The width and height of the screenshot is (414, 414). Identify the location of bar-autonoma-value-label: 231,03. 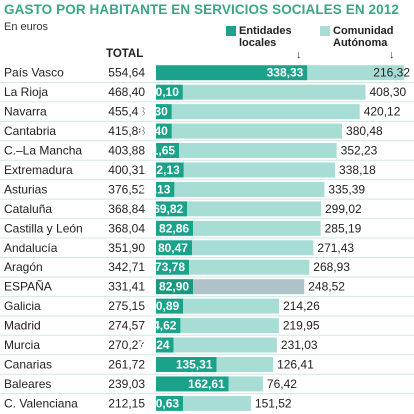
(299, 345).